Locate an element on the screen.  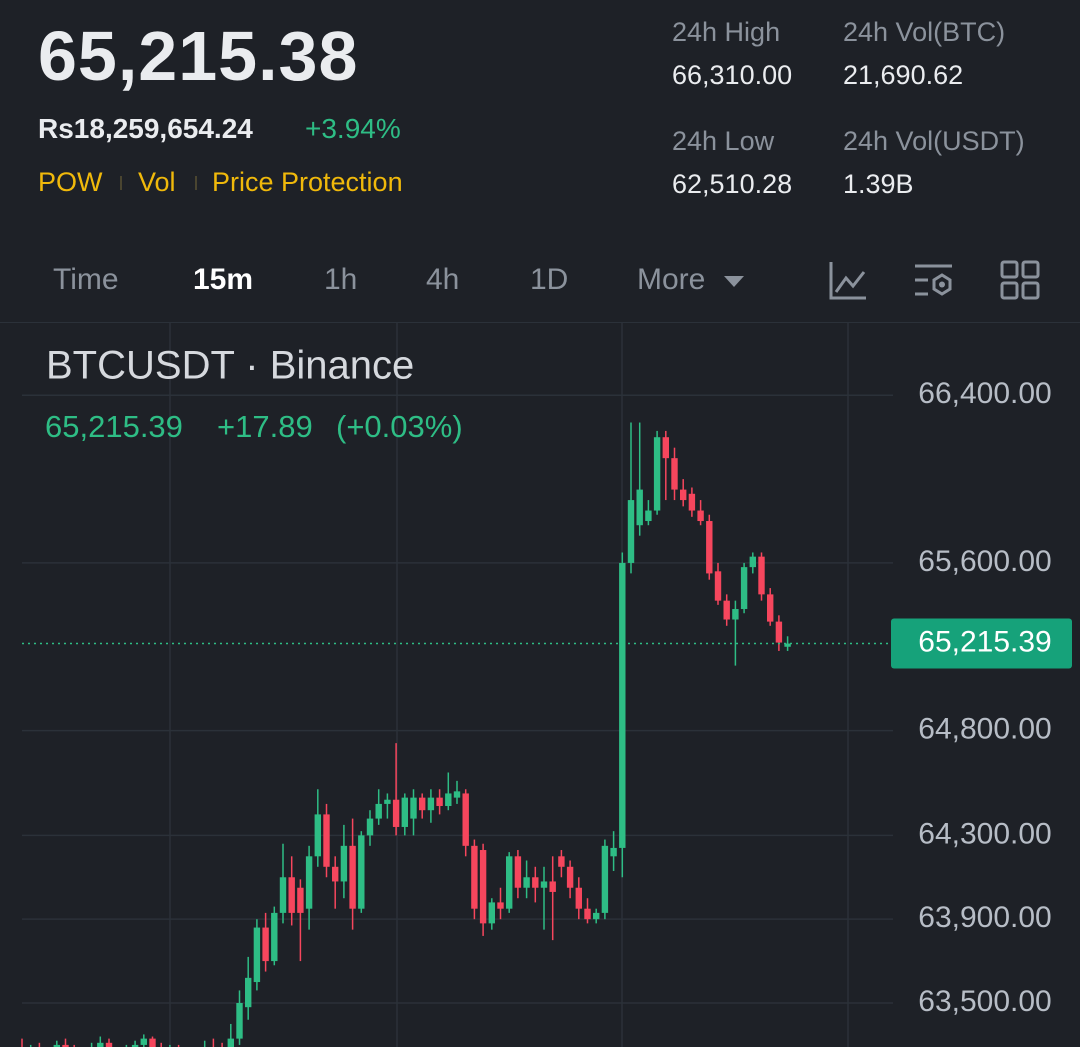
tab: More is located at coordinates (671, 279).